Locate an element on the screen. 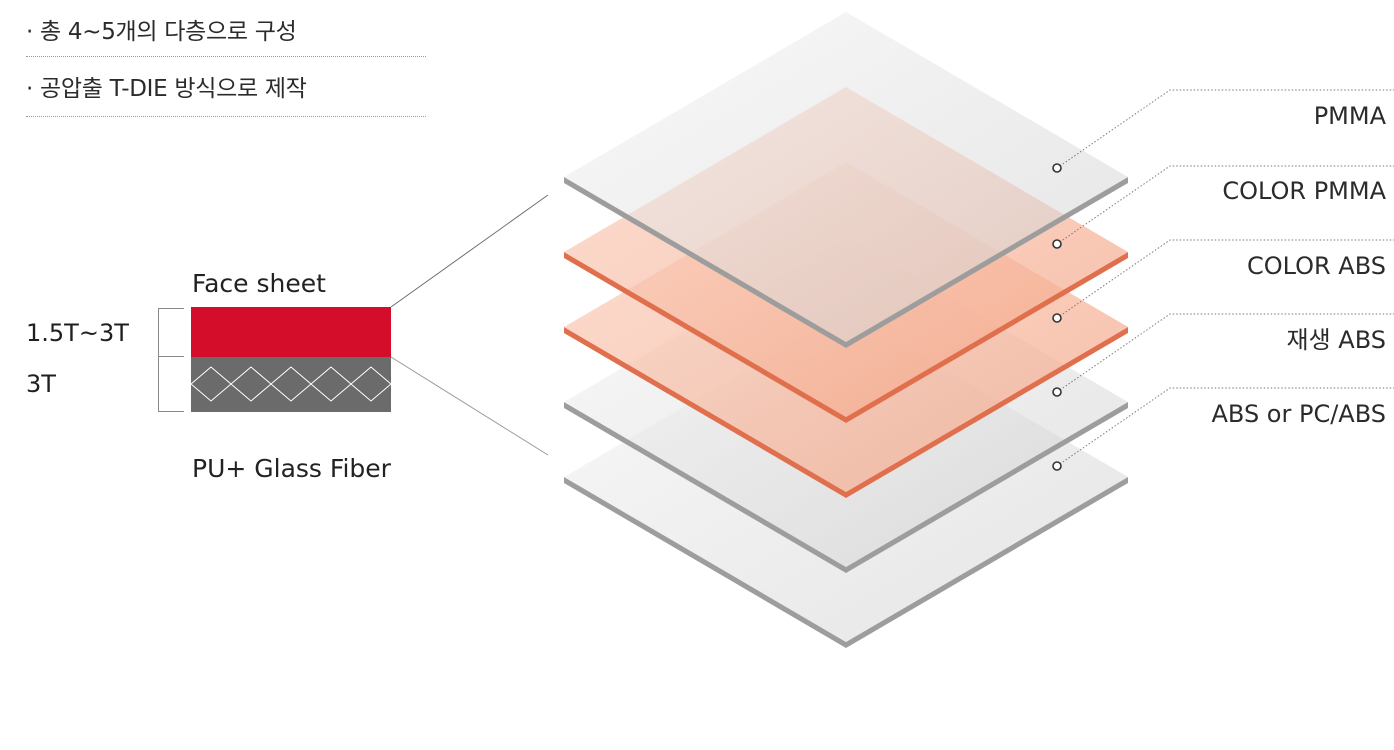 This screenshot has height=750, width=1394. glass-fiber-pattern is located at coordinates (291, 384).